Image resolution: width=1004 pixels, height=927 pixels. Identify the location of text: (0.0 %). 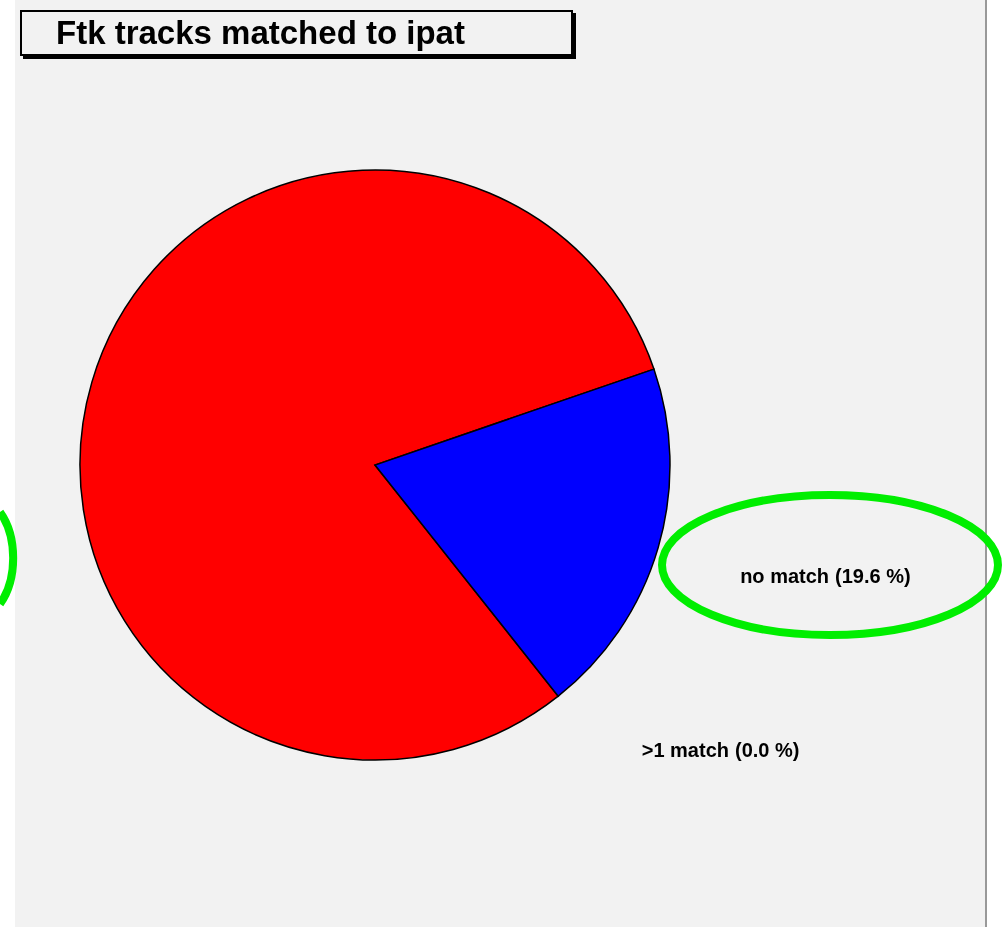
(767, 750).